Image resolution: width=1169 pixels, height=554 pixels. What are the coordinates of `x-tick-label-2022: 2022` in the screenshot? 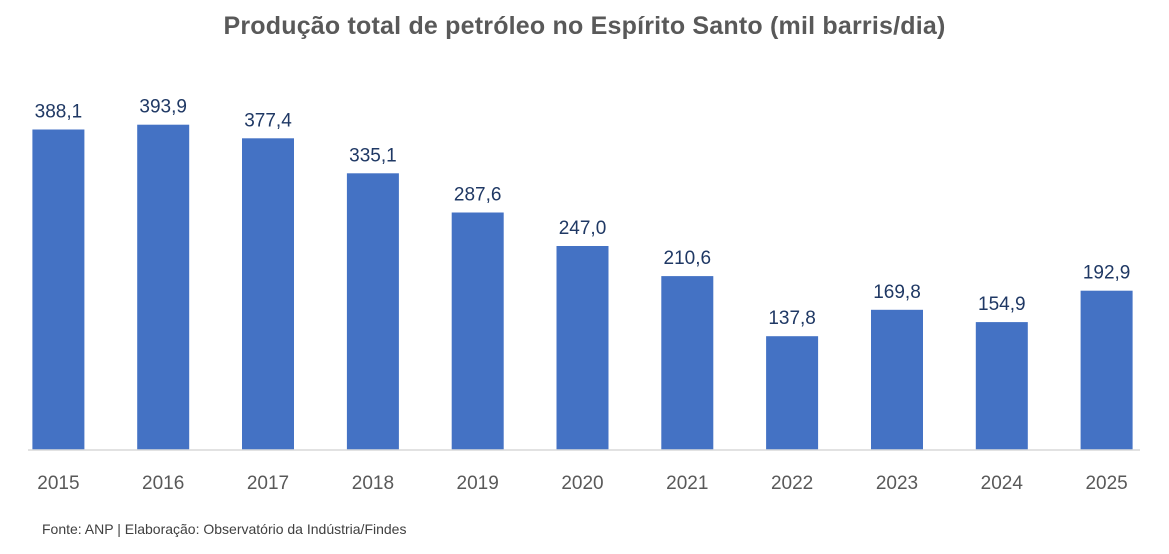 It's located at (792, 483).